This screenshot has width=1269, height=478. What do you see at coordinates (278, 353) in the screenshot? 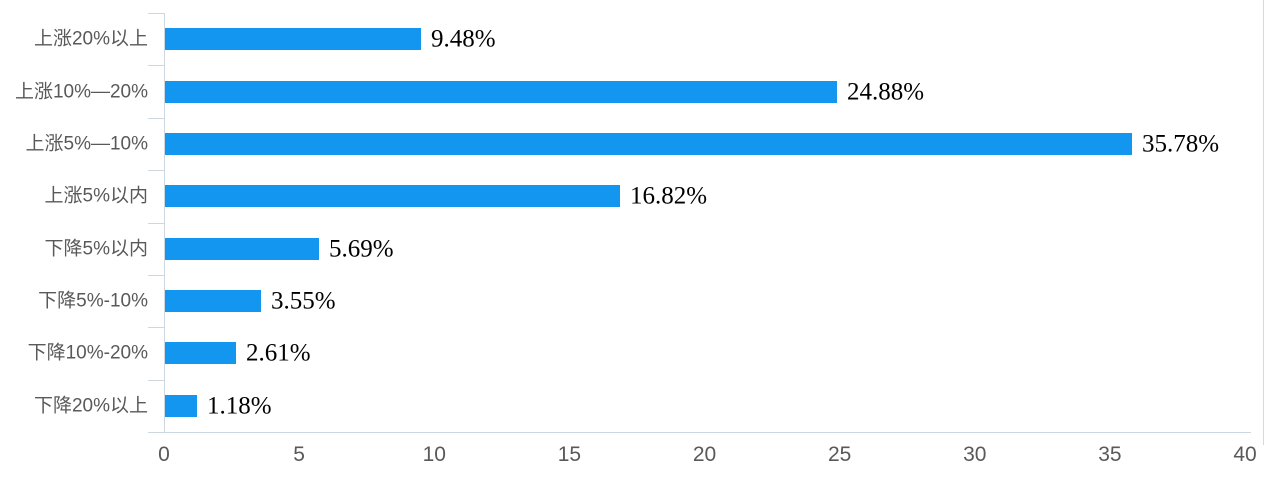
I see `value-label: 2.61%` at bounding box center [278, 353].